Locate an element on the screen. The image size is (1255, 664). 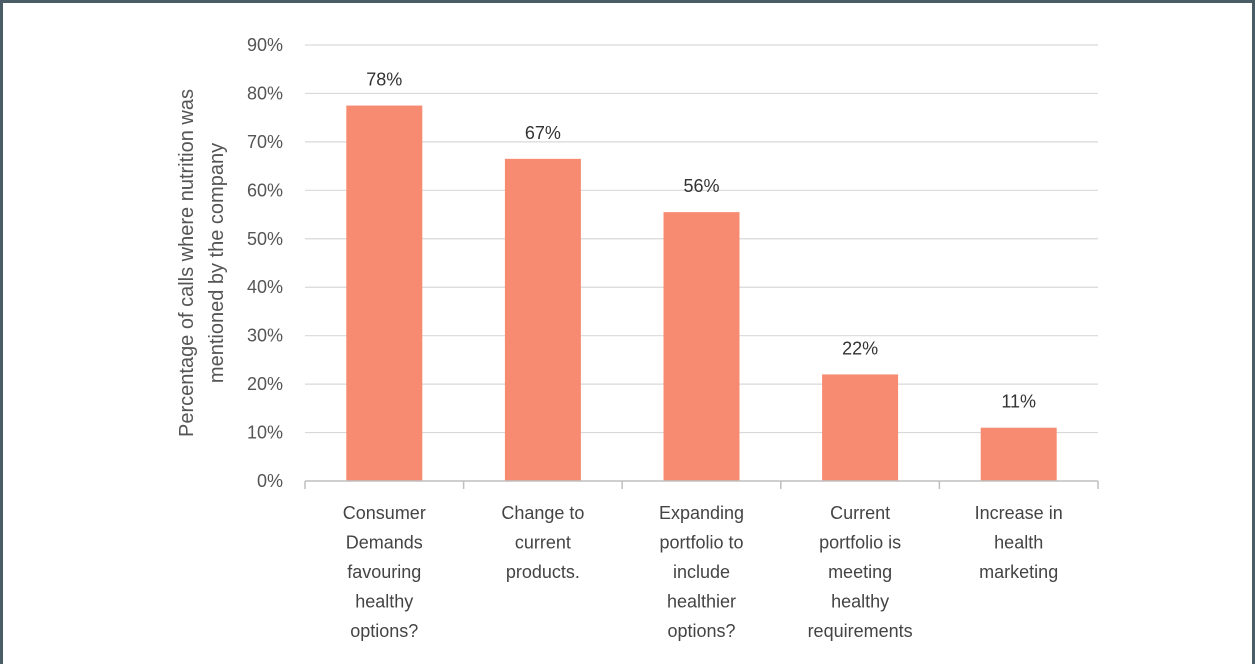
y-tick-label: 40% is located at coordinates (265, 287).